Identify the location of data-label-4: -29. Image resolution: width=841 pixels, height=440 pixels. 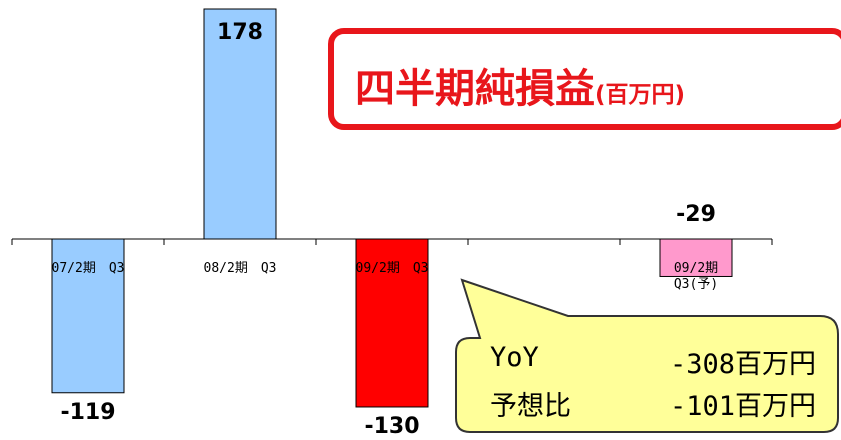
(696, 214).